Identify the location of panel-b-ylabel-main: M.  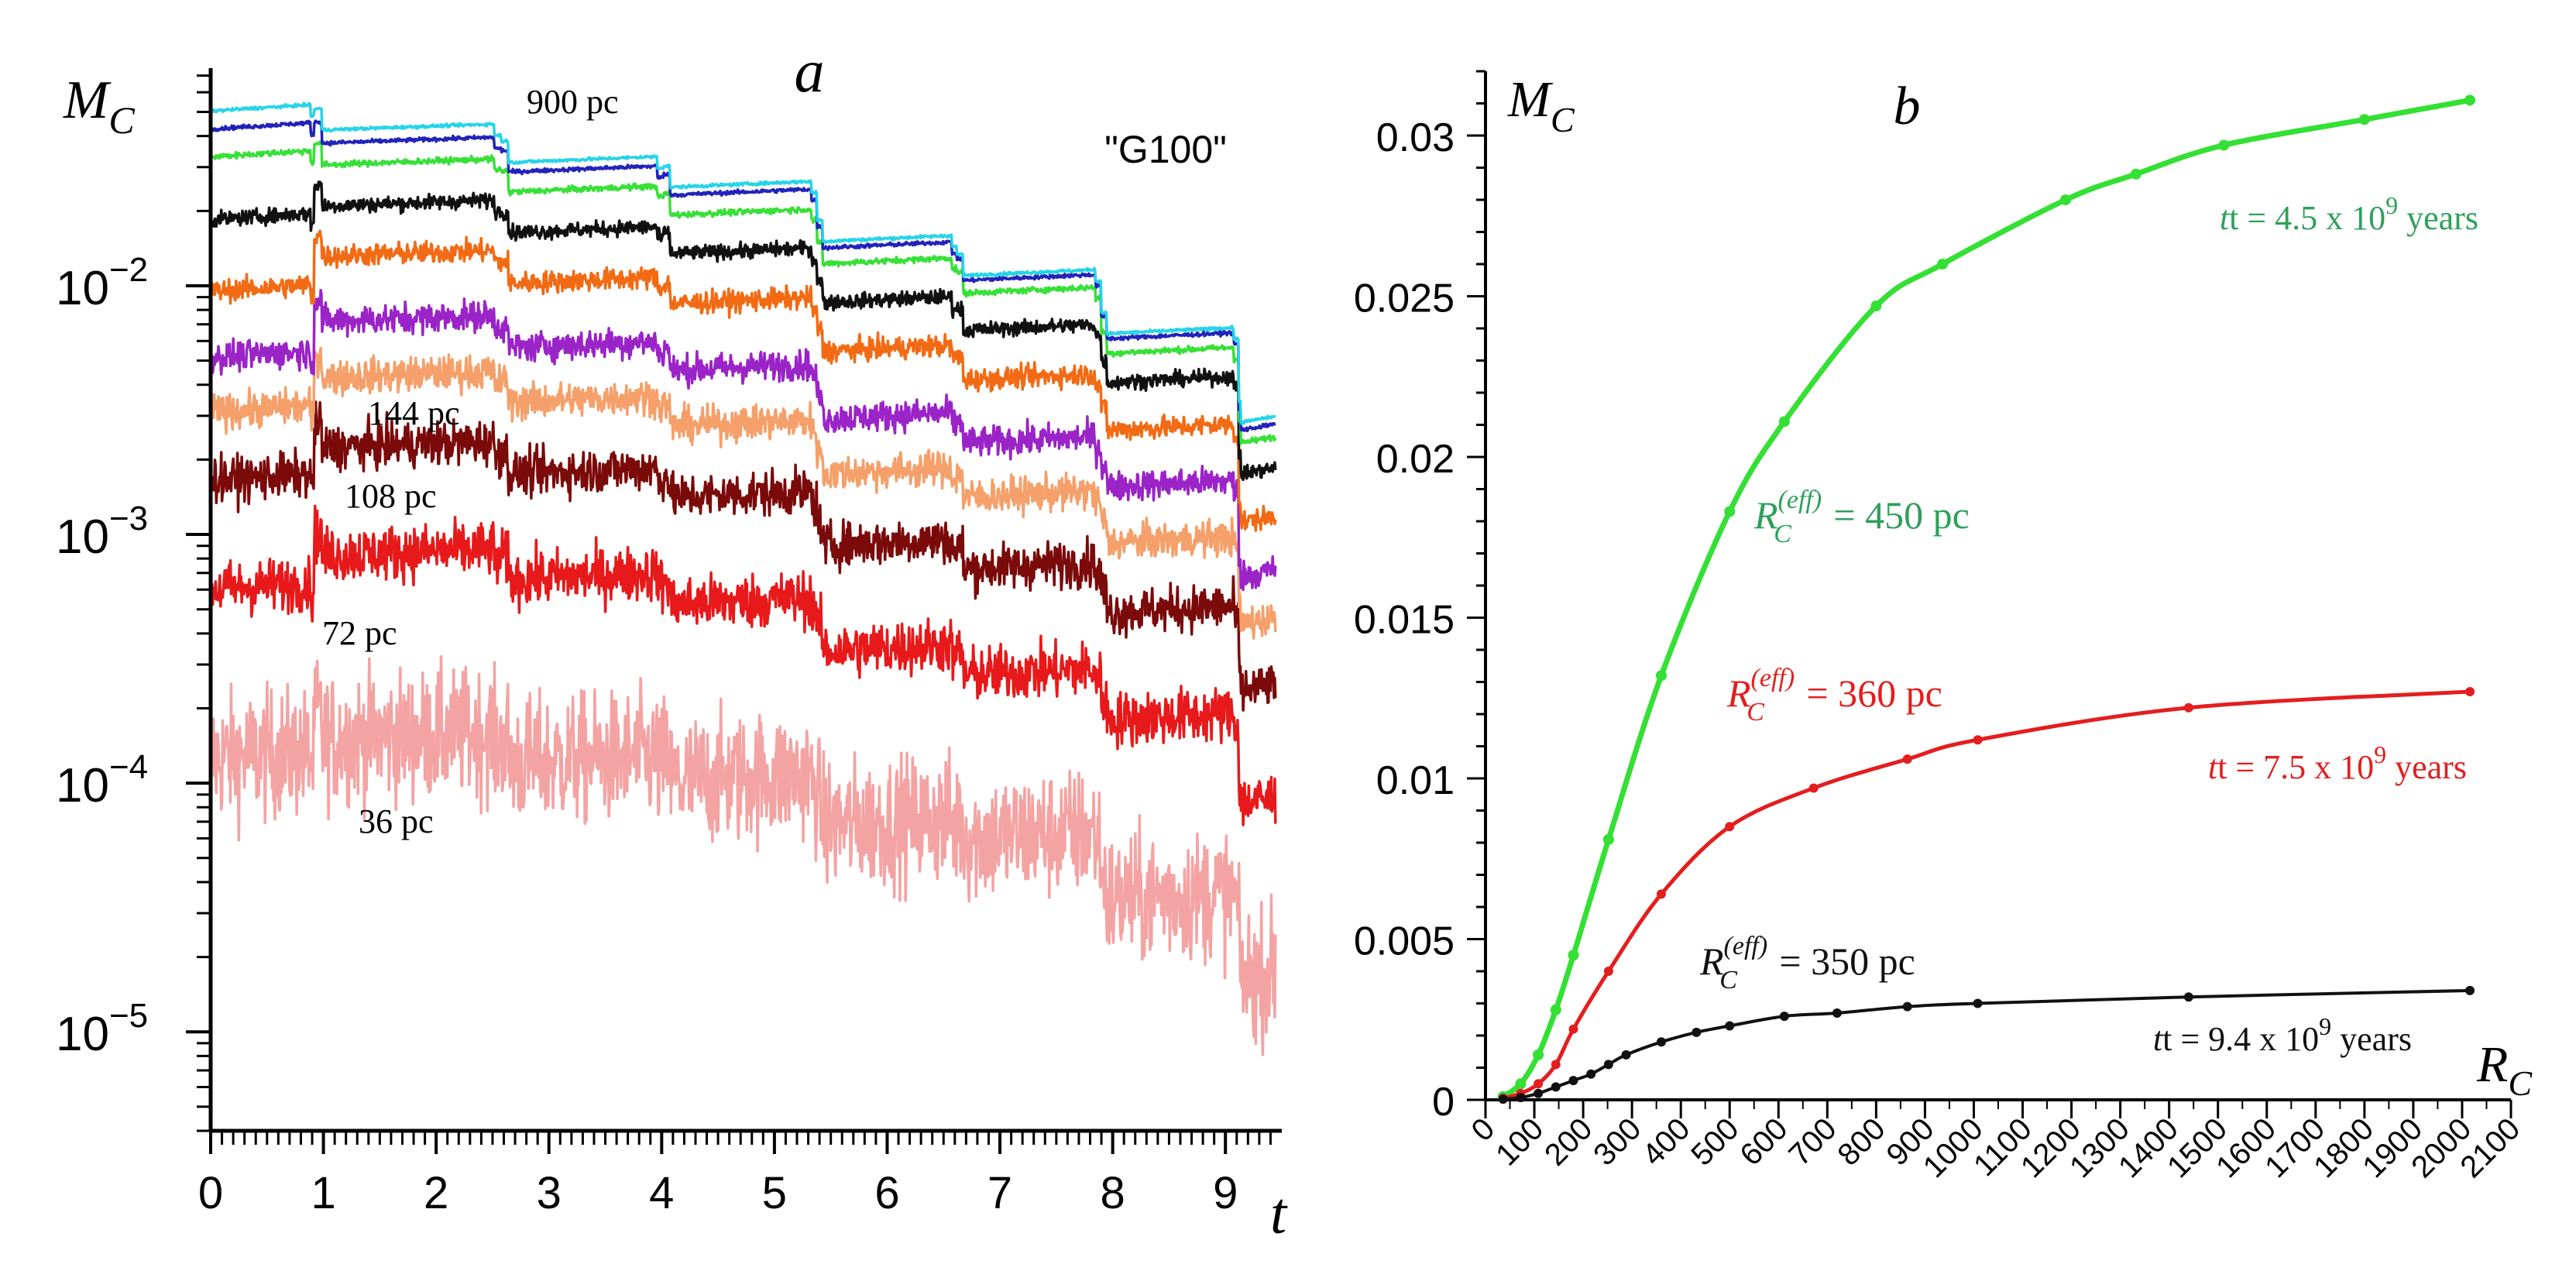
(1530, 100).